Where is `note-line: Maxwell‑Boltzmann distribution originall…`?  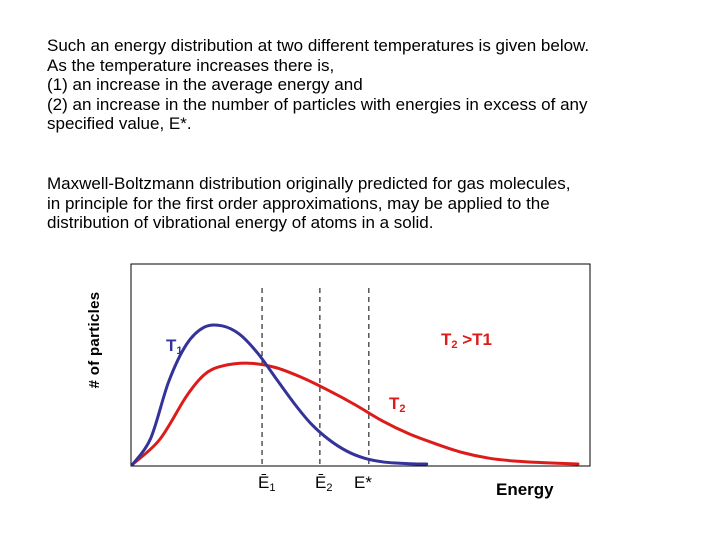 note-line: Maxwell‑Boltzmann distribution originall… is located at coordinates (309, 183).